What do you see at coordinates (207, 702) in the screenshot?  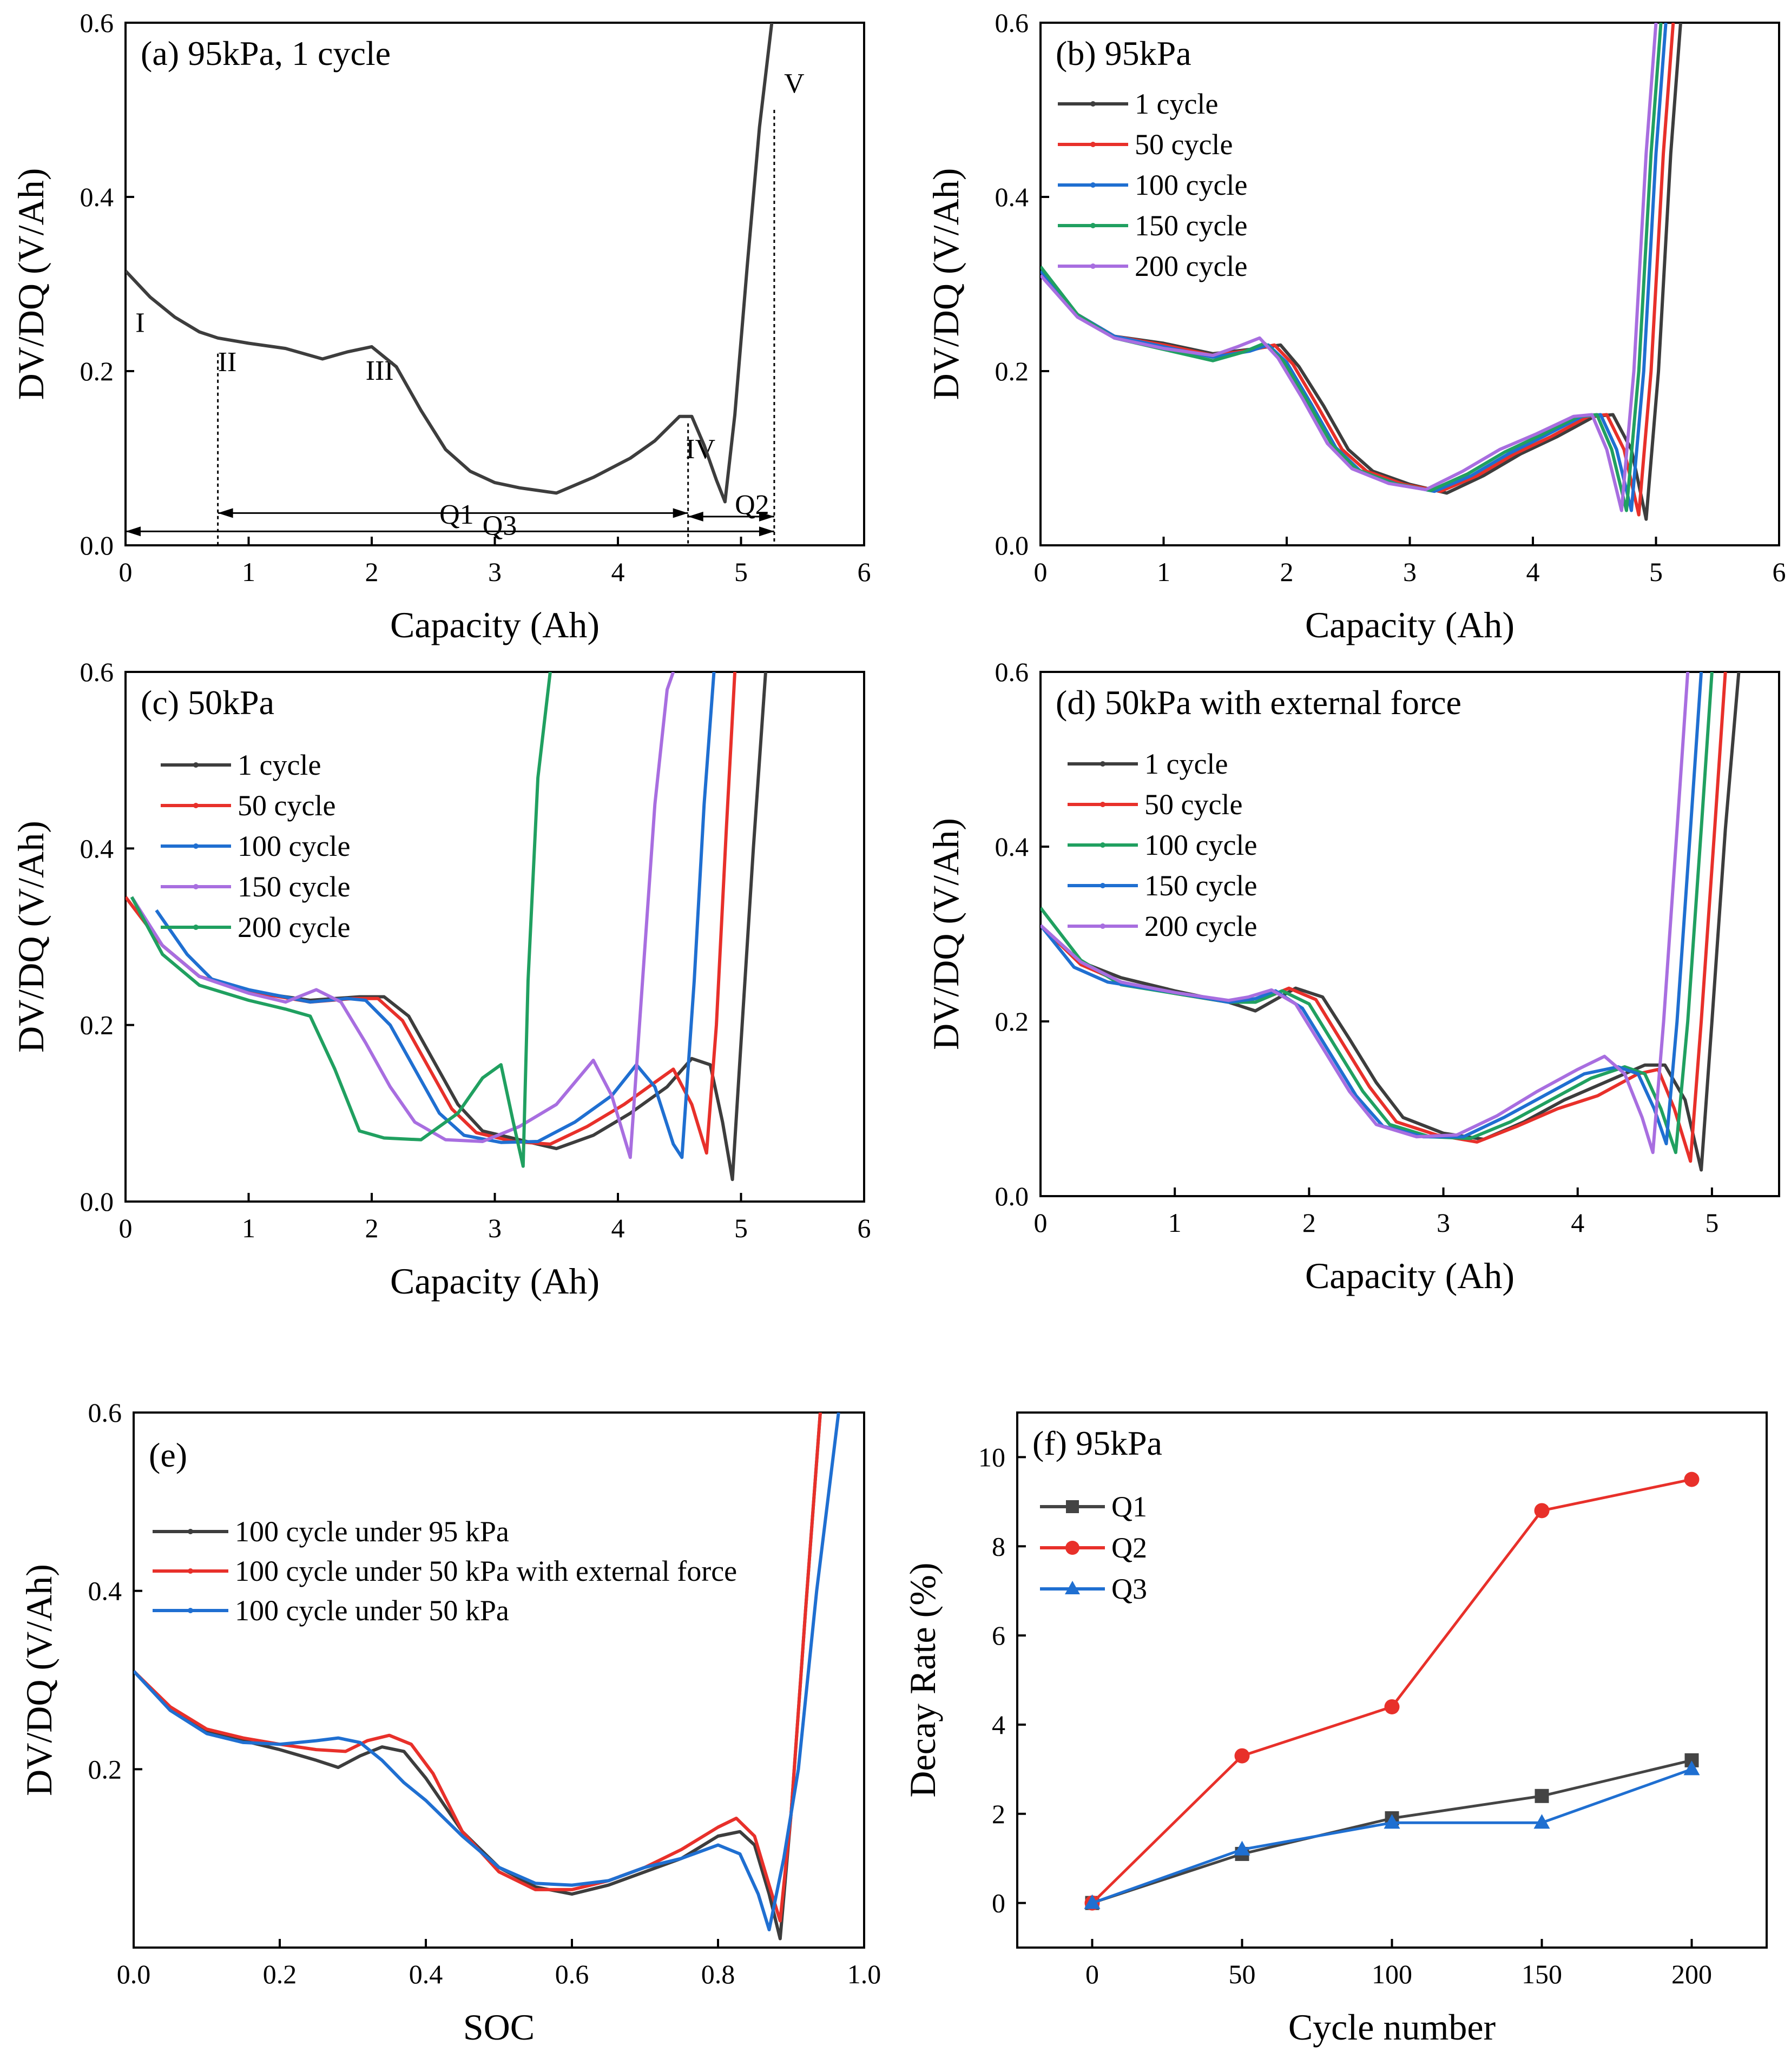 I see `panel-title: (c) 50kPa` at bounding box center [207, 702].